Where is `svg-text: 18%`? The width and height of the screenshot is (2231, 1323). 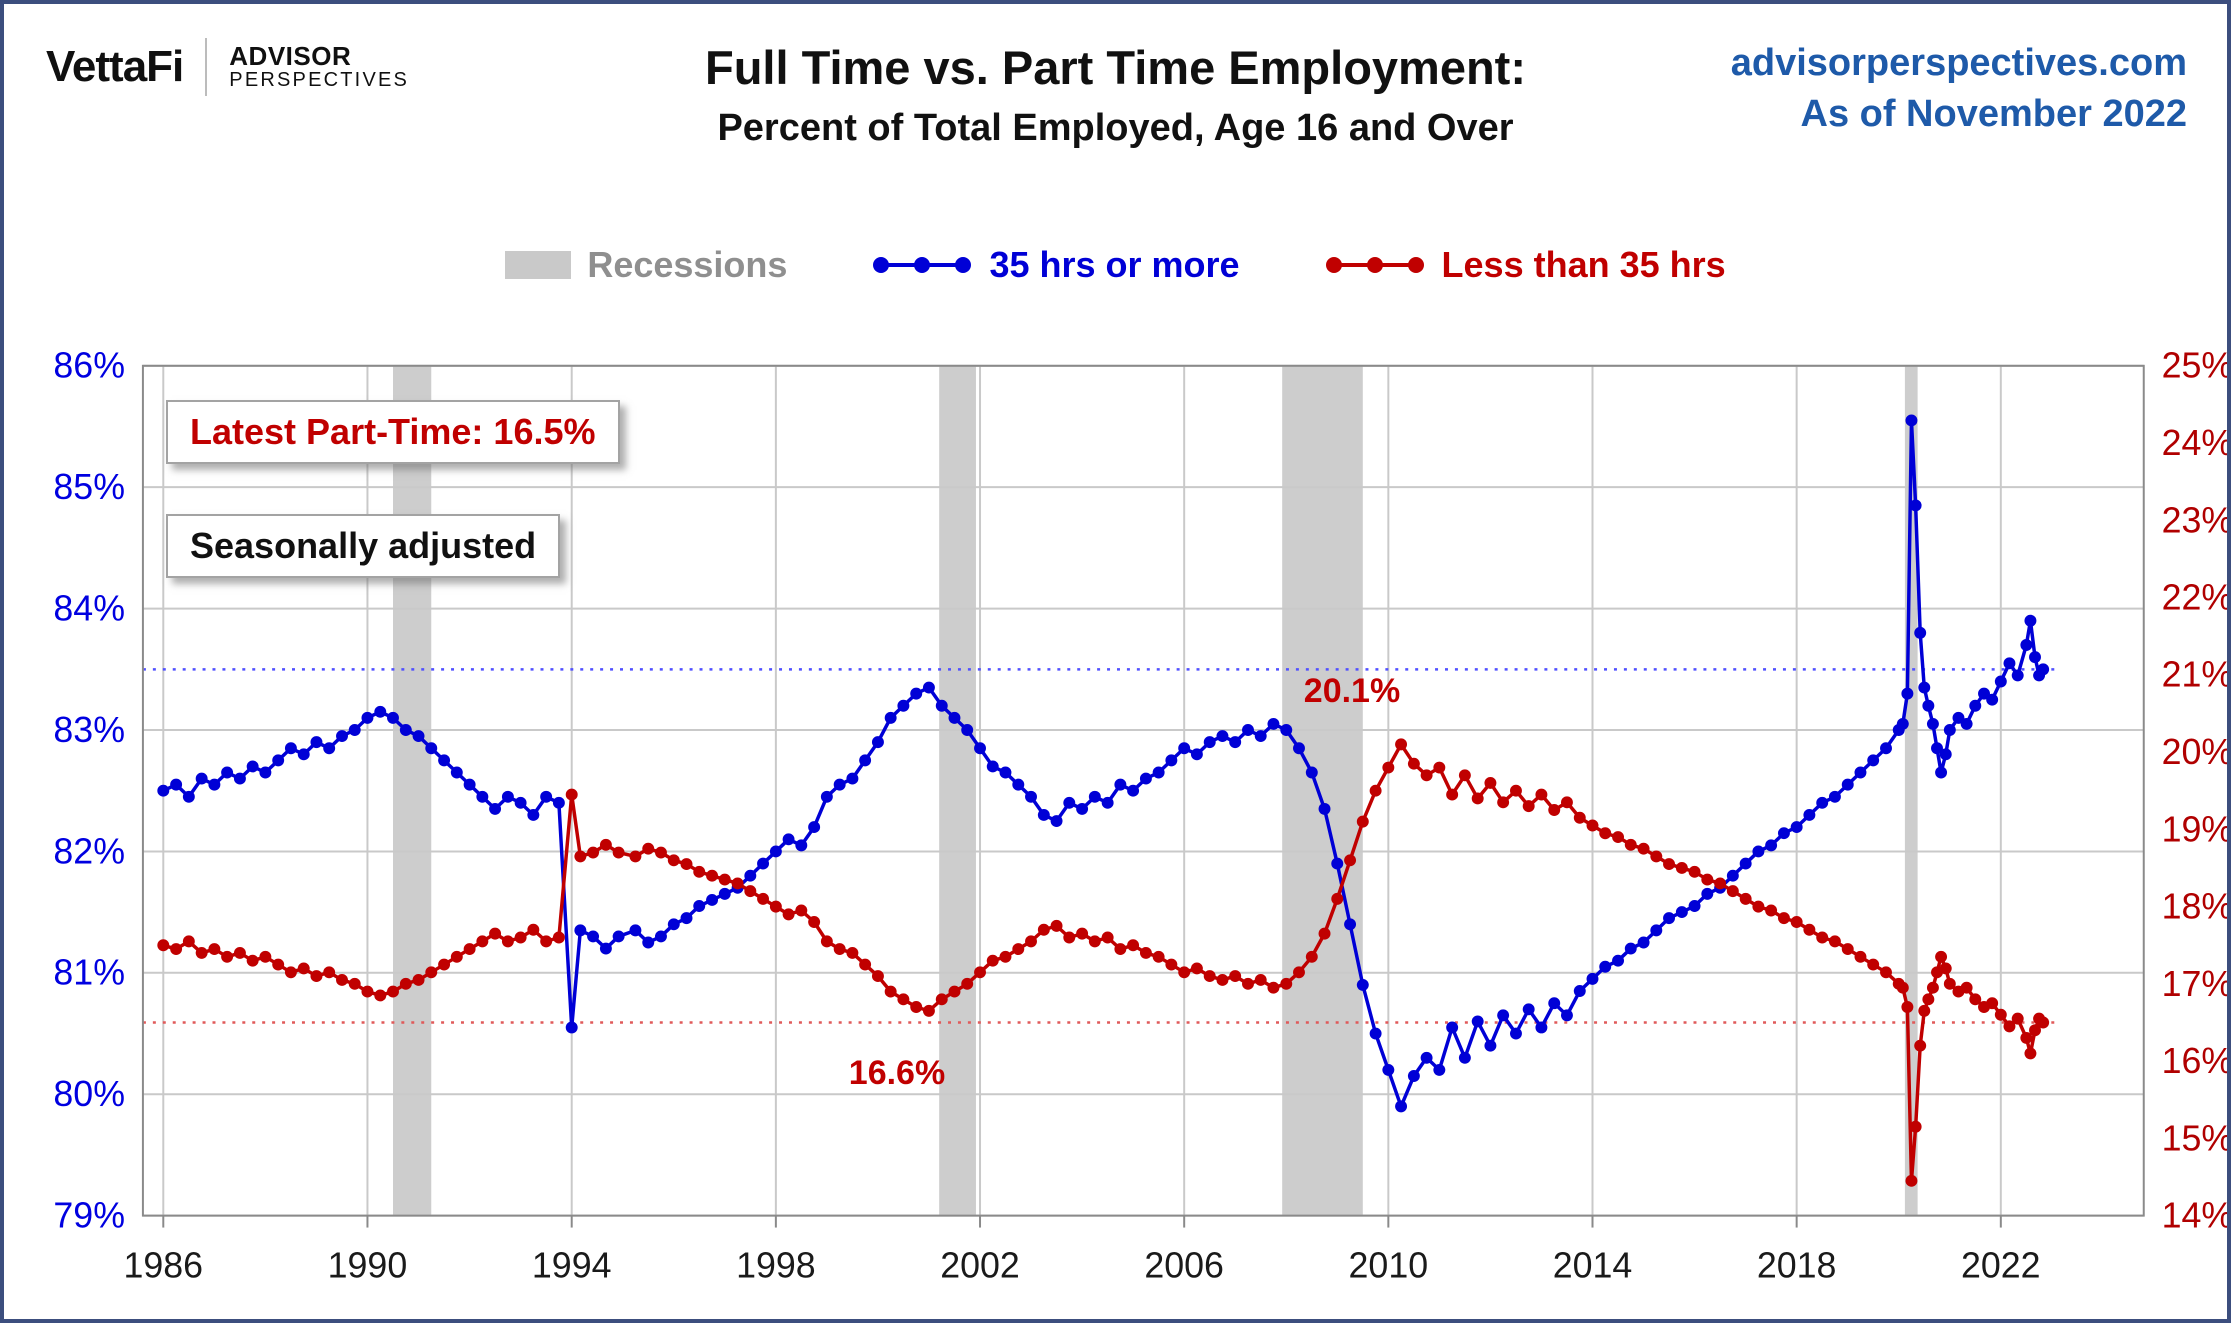
svg-text: 18% is located at coordinates (2194, 907).